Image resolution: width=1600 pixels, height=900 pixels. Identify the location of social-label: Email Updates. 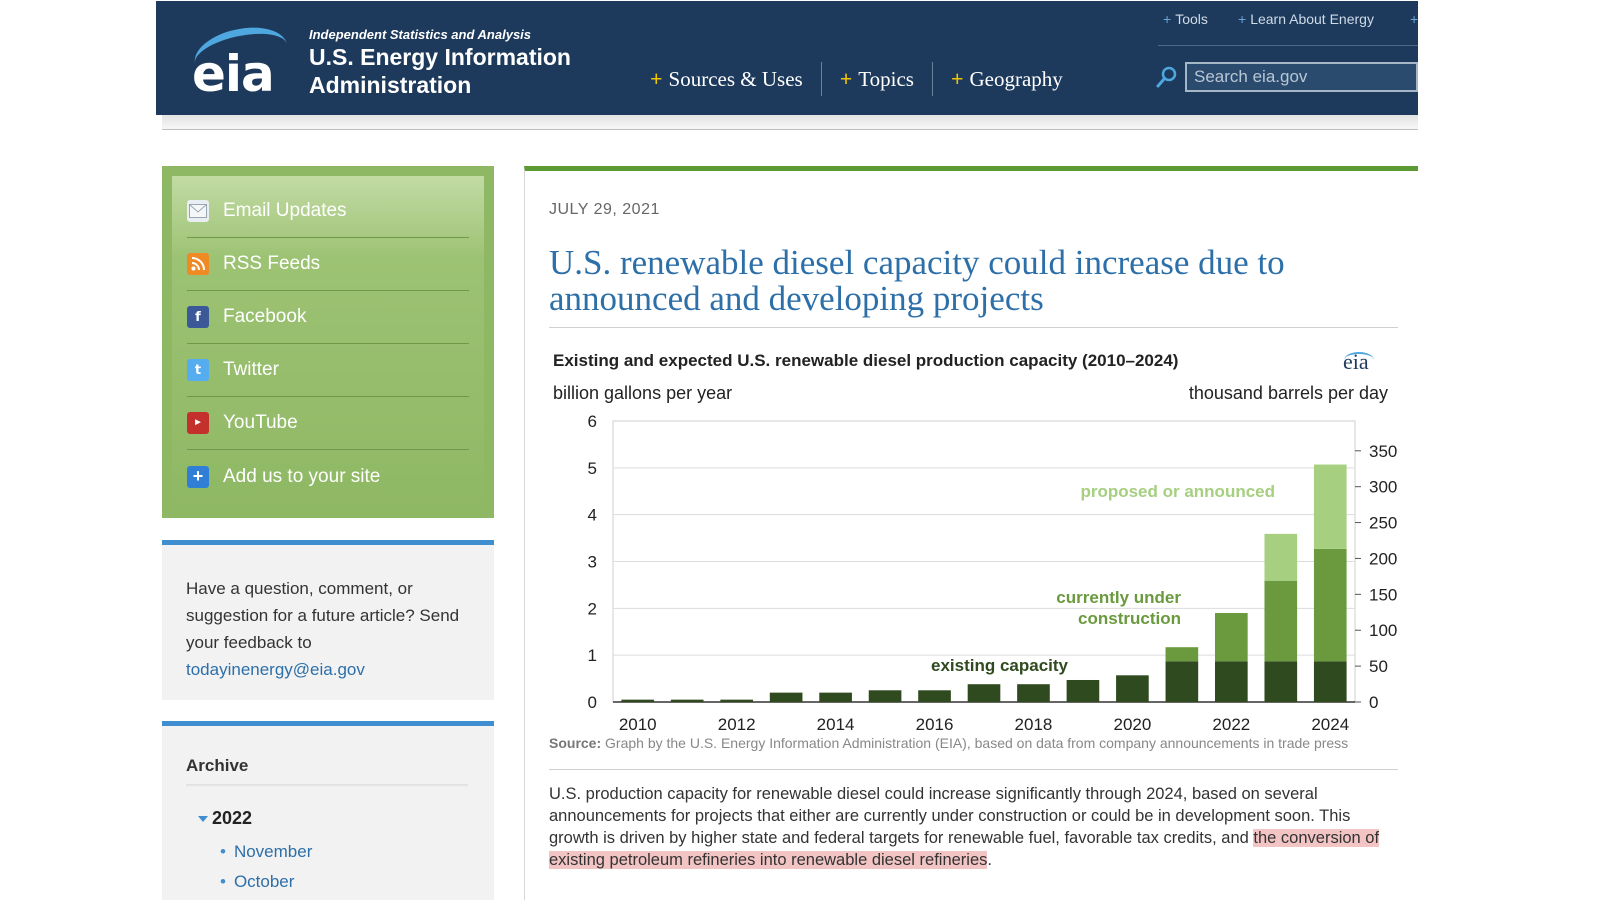
(285, 210).